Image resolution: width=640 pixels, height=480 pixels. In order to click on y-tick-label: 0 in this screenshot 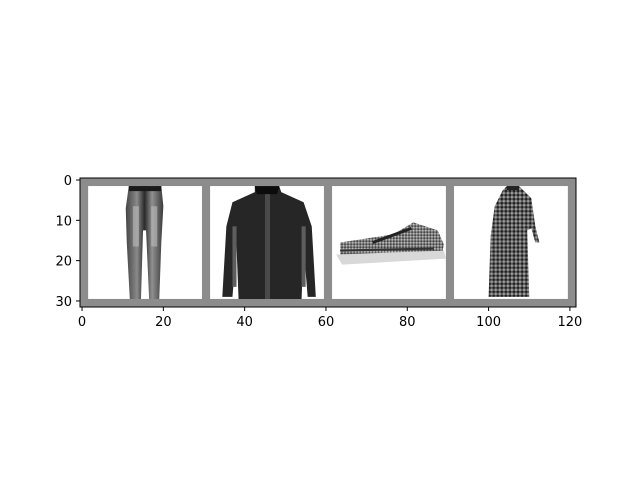, I will do `click(68, 181)`.